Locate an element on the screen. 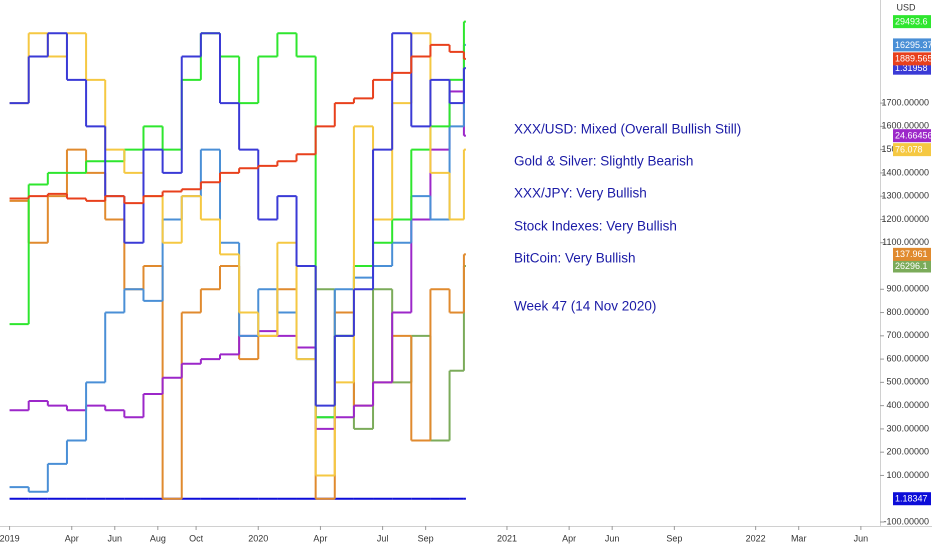 Image resolution: width=932 pixels, height=550 pixels. annotation: Stock Indexes: Very Bullish is located at coordinates (595, 226).